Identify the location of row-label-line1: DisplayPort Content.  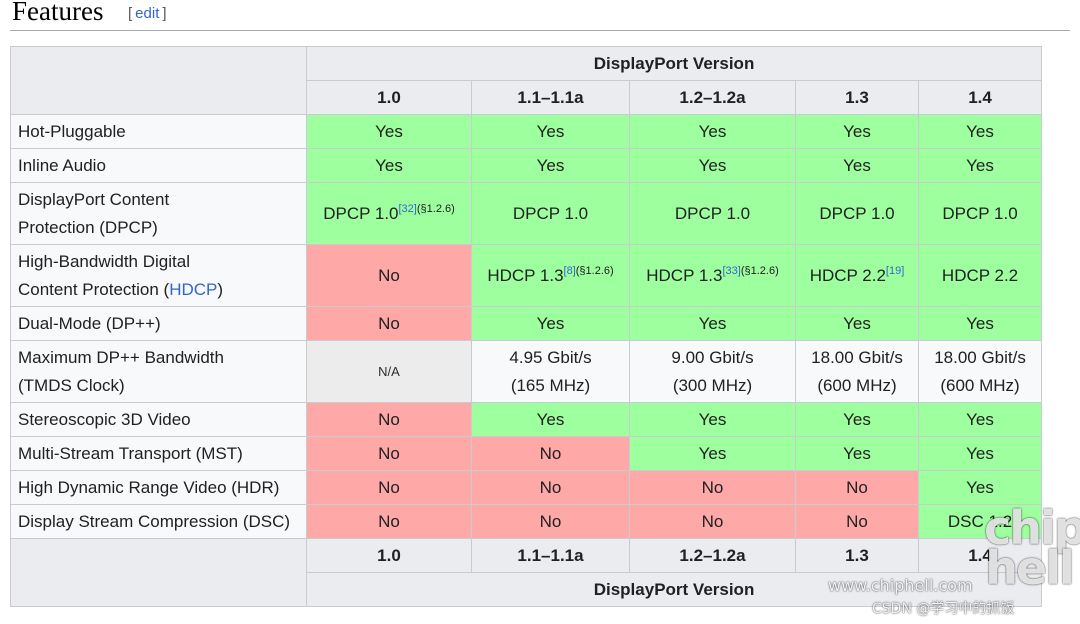
(94, 199).